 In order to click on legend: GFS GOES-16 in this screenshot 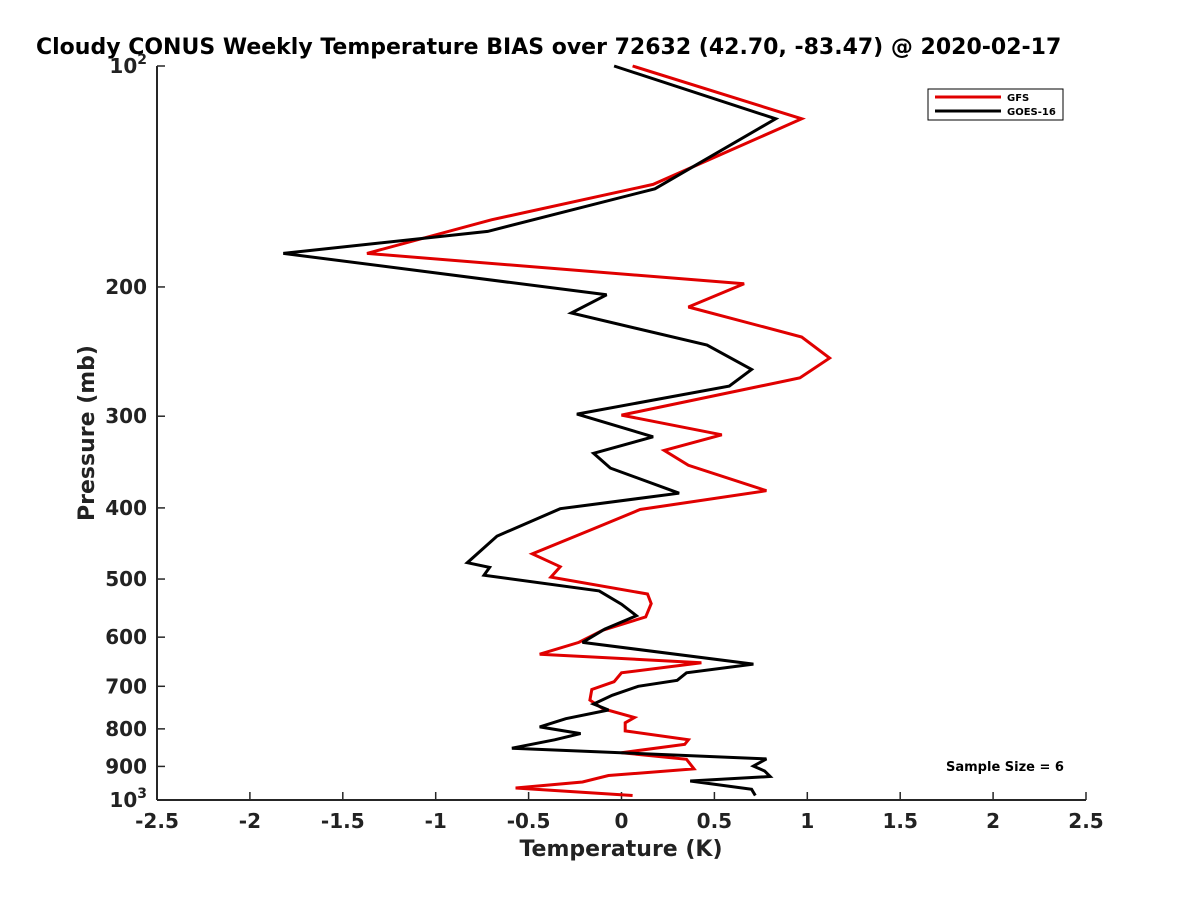, I will do `click(995, 104)`.